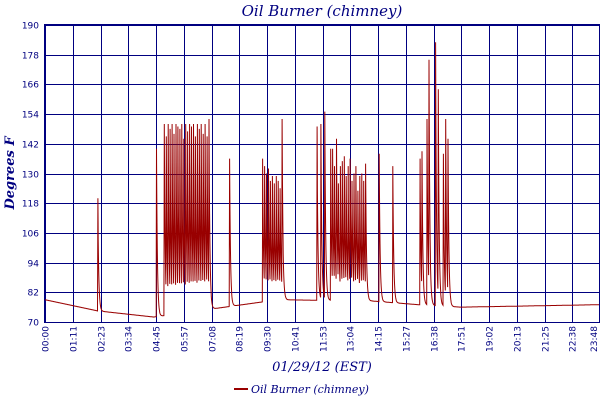 The height and width of the screenshot is (400, 600). I want to click on y-tick-label: 82, so click(33, 294).